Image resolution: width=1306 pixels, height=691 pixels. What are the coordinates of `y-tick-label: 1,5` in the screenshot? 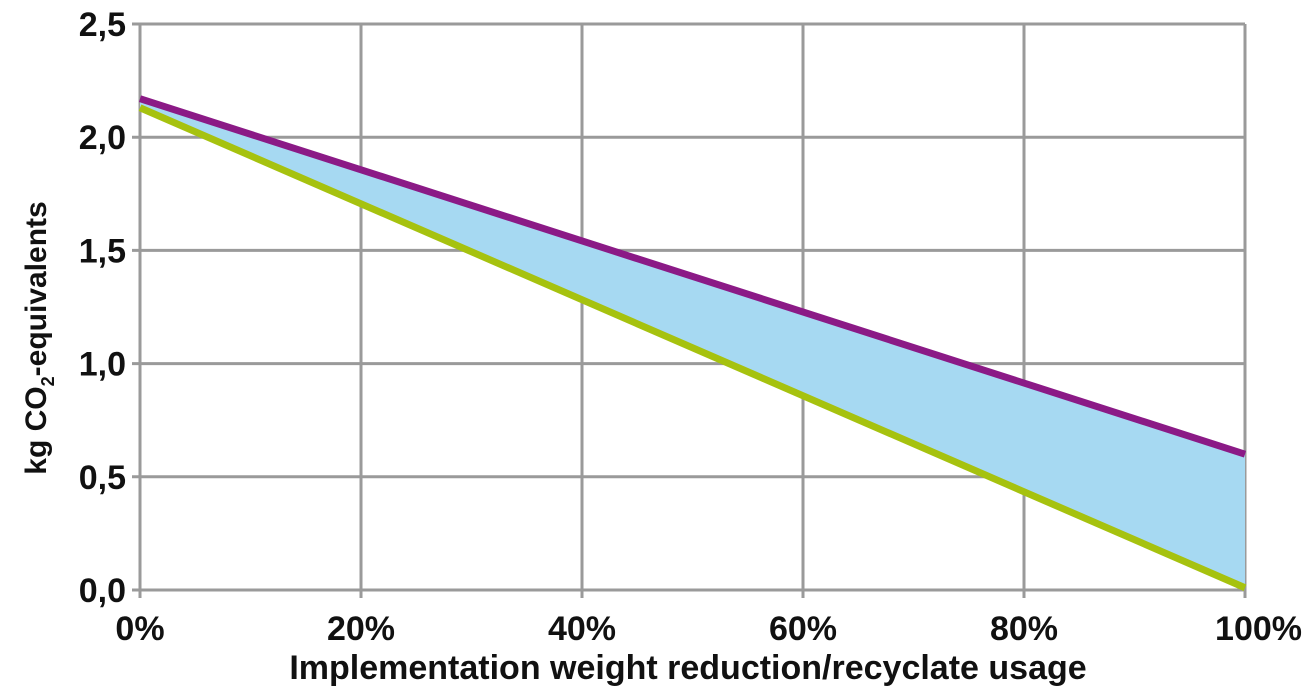 It's located at (102, 251).